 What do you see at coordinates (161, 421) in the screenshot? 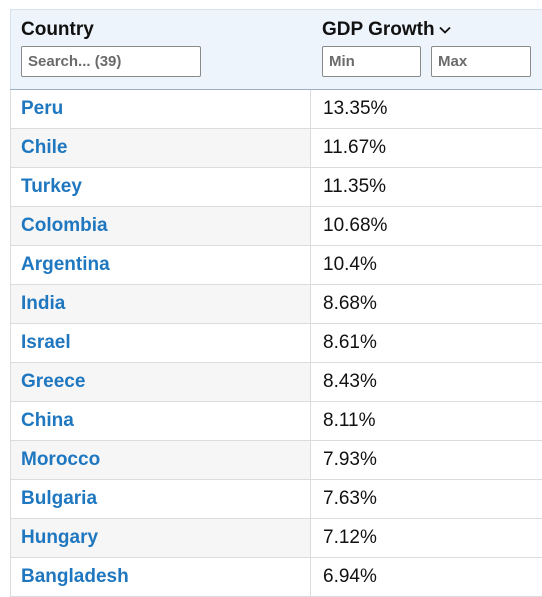
I see `country-cell: China` at bounding box center [161, 421].